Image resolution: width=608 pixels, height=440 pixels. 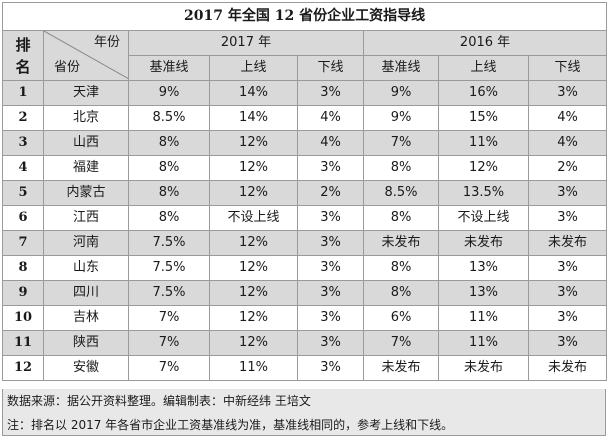 I want to click on 2017-upper-cell: 不设上线, so click(x=253, y=218).